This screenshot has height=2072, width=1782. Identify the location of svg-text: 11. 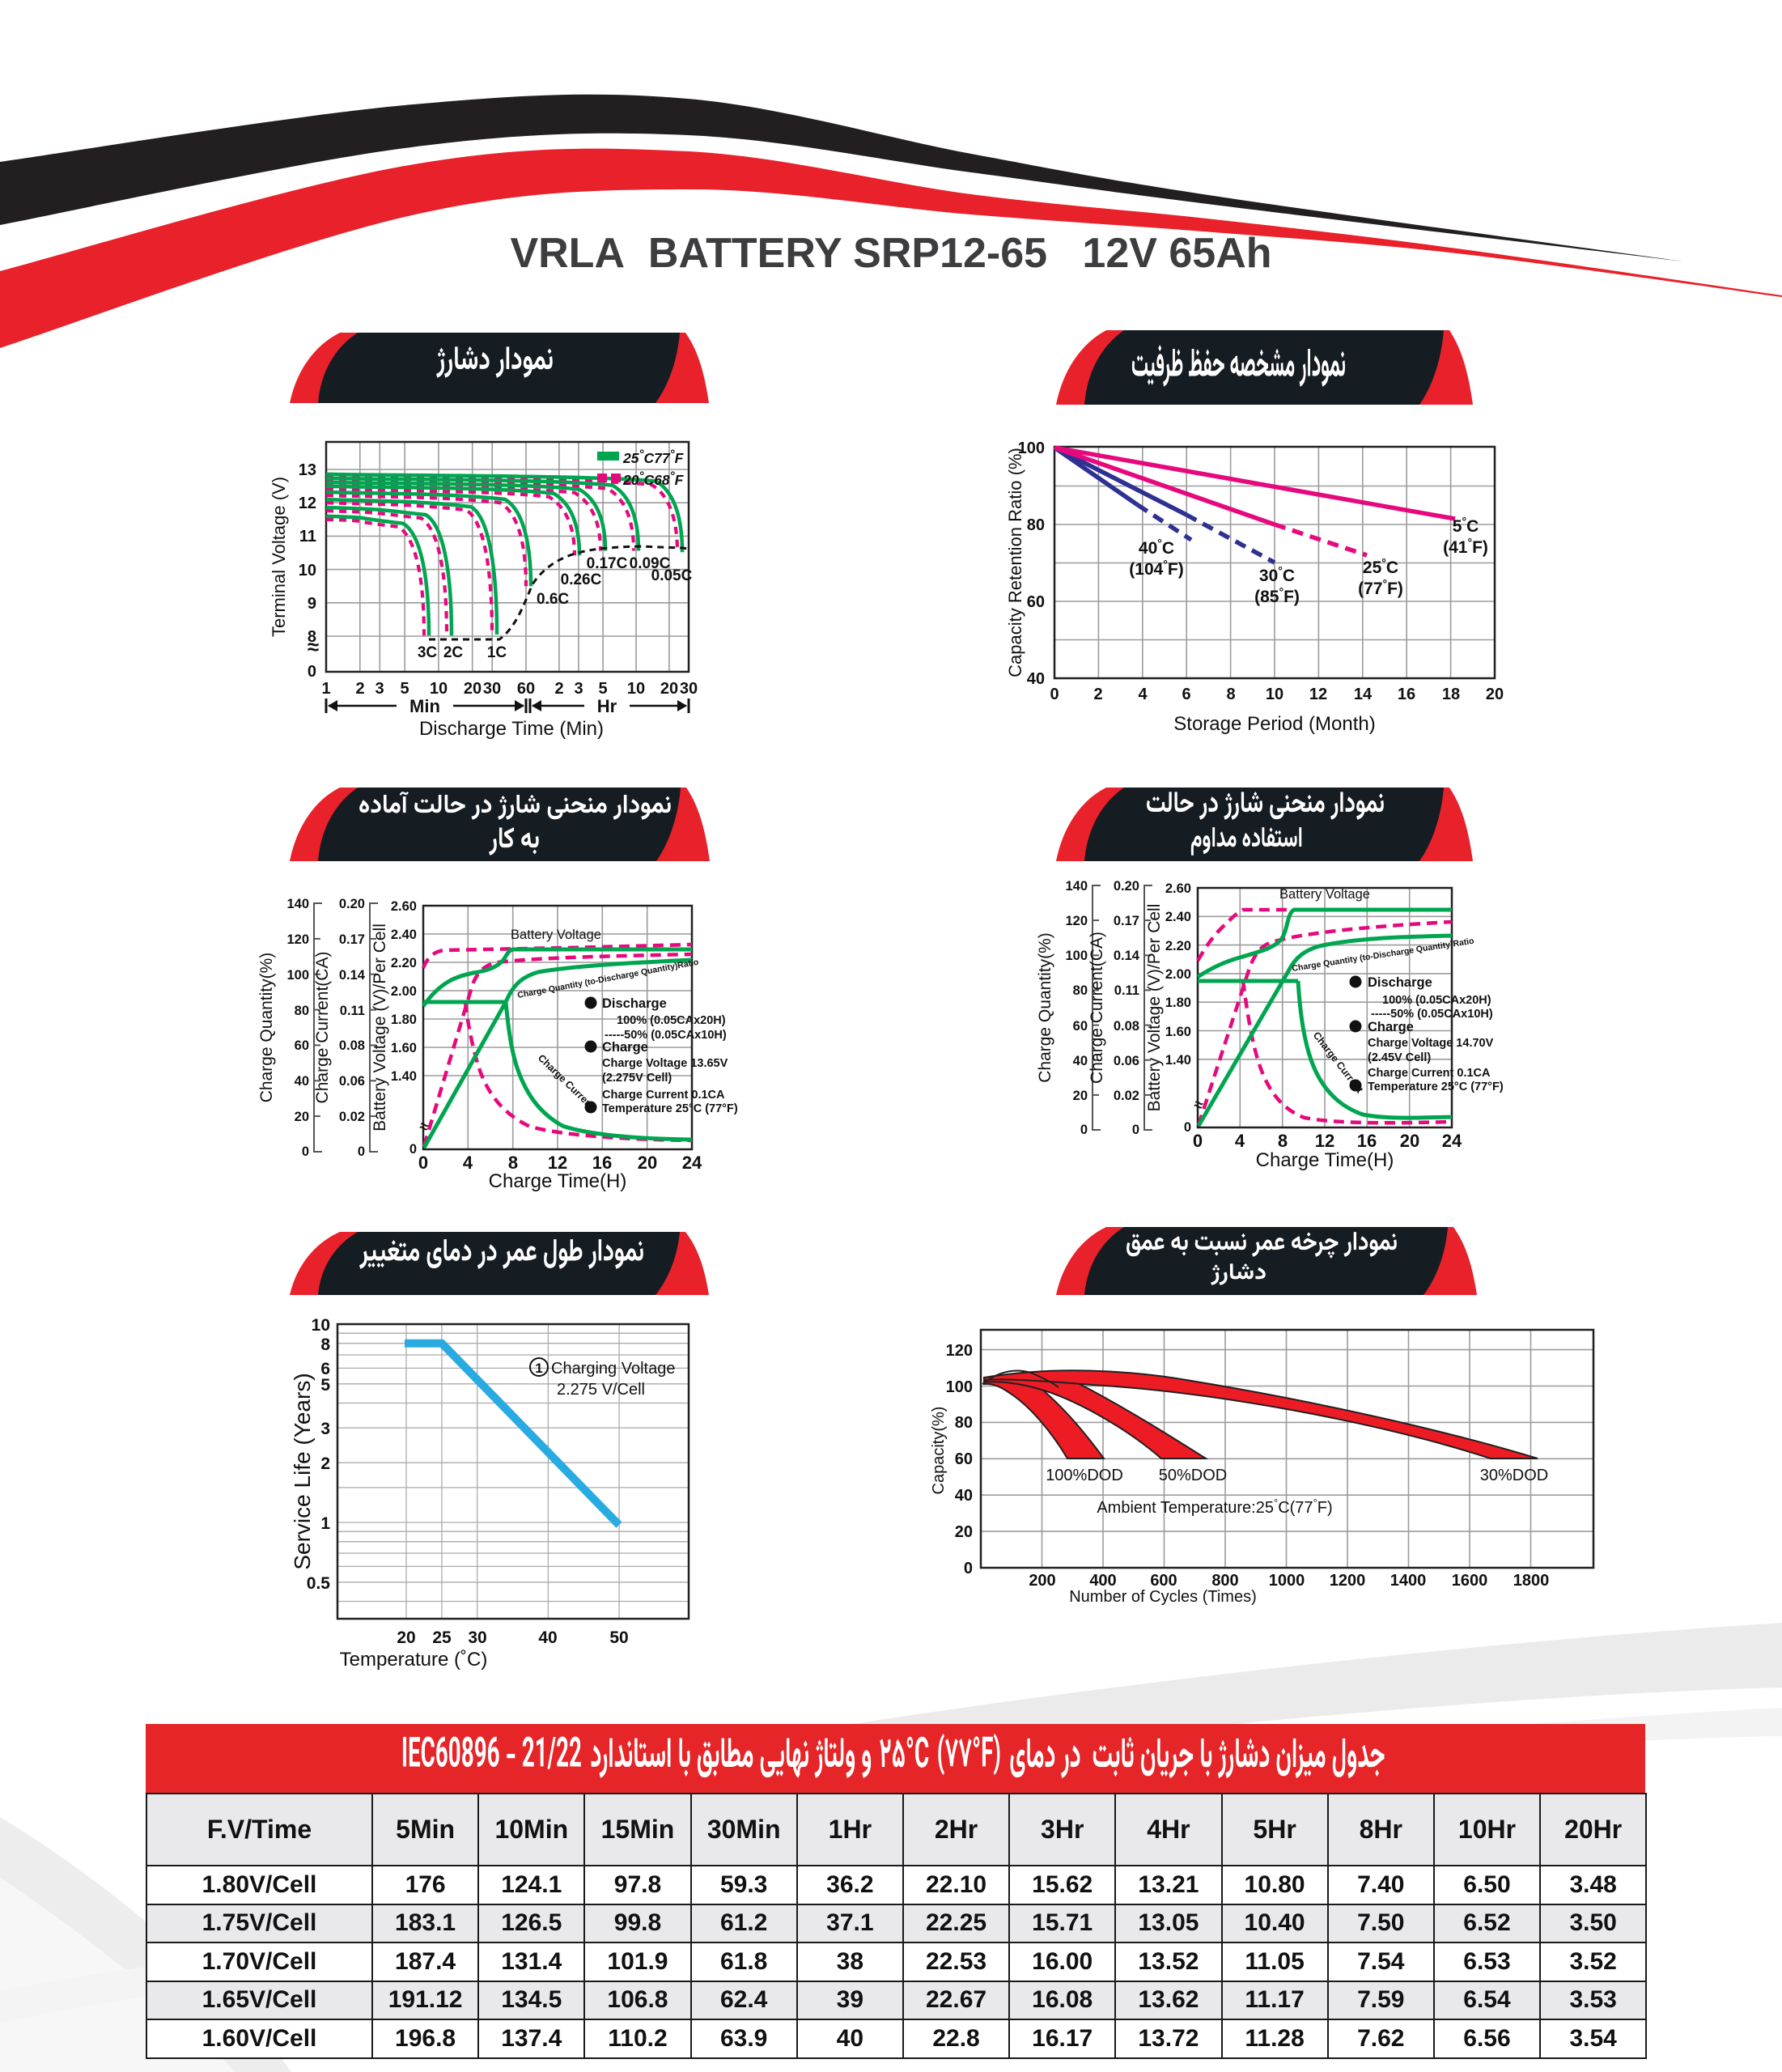
(307, 537).